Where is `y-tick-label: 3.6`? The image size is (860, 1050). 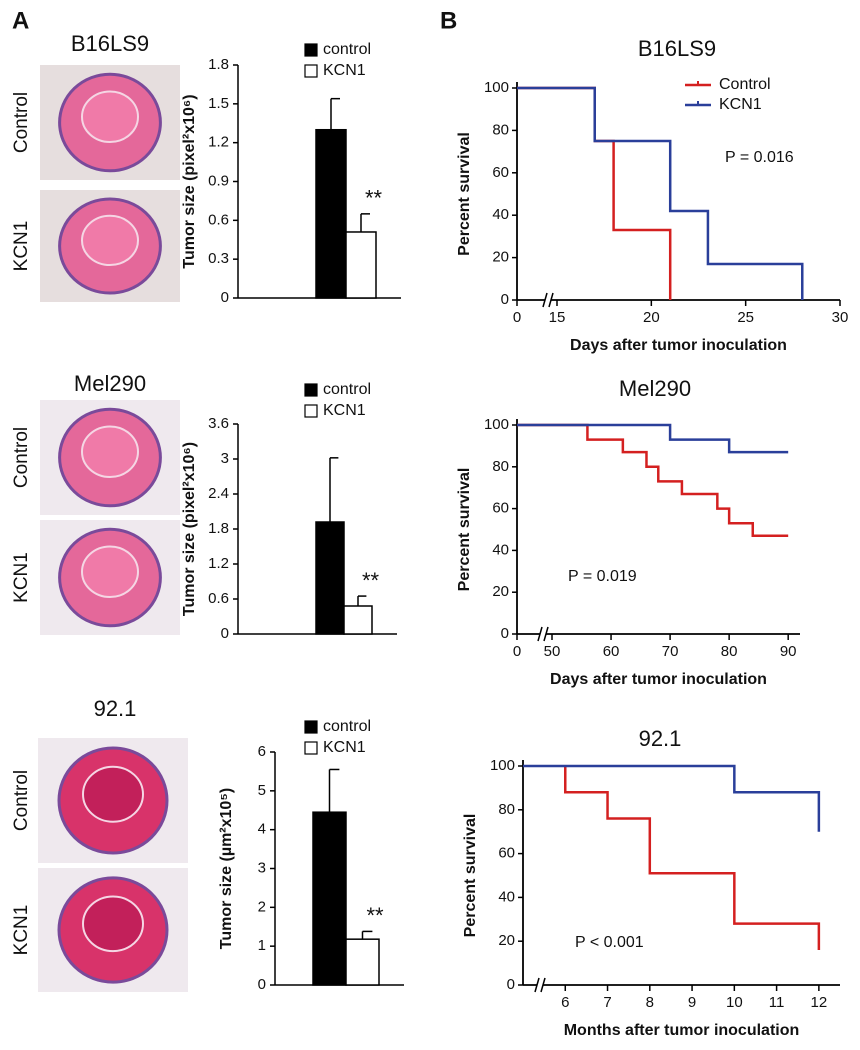
y-tick-label: 3.6 is located at coordinates (218, 423).